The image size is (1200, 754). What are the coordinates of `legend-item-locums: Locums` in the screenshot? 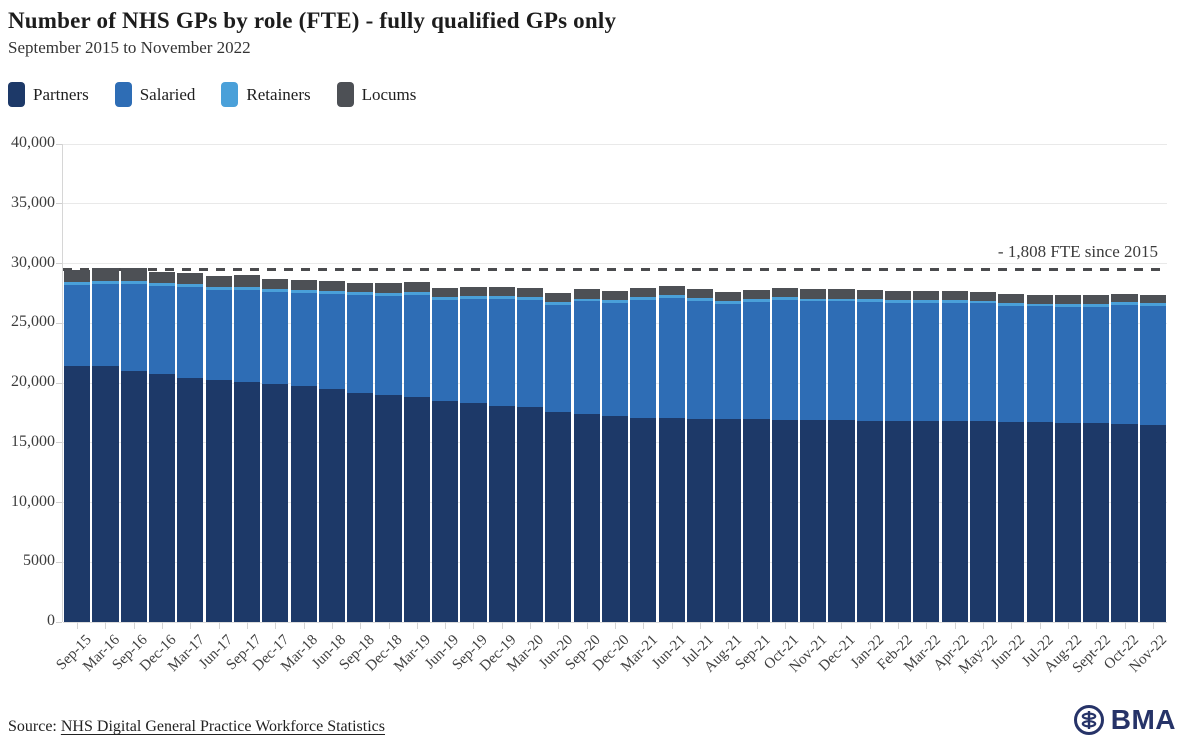 It's located at (376, 94).